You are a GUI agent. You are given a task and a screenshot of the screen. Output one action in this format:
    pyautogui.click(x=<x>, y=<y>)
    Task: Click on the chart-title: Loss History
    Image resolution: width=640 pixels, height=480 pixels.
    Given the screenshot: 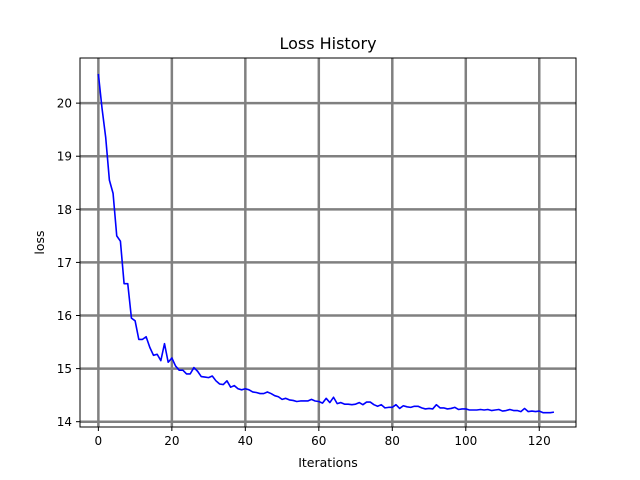 What is the action you would take?
    pyautogui.click(x=327, y=43)
    